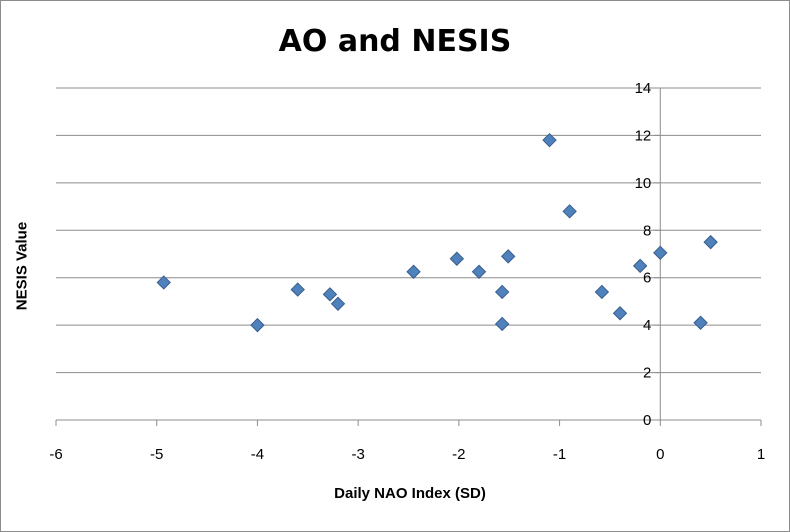 The image size is (790, 532). I want to click on x-tick-label-3: -3, so click(357, 454).